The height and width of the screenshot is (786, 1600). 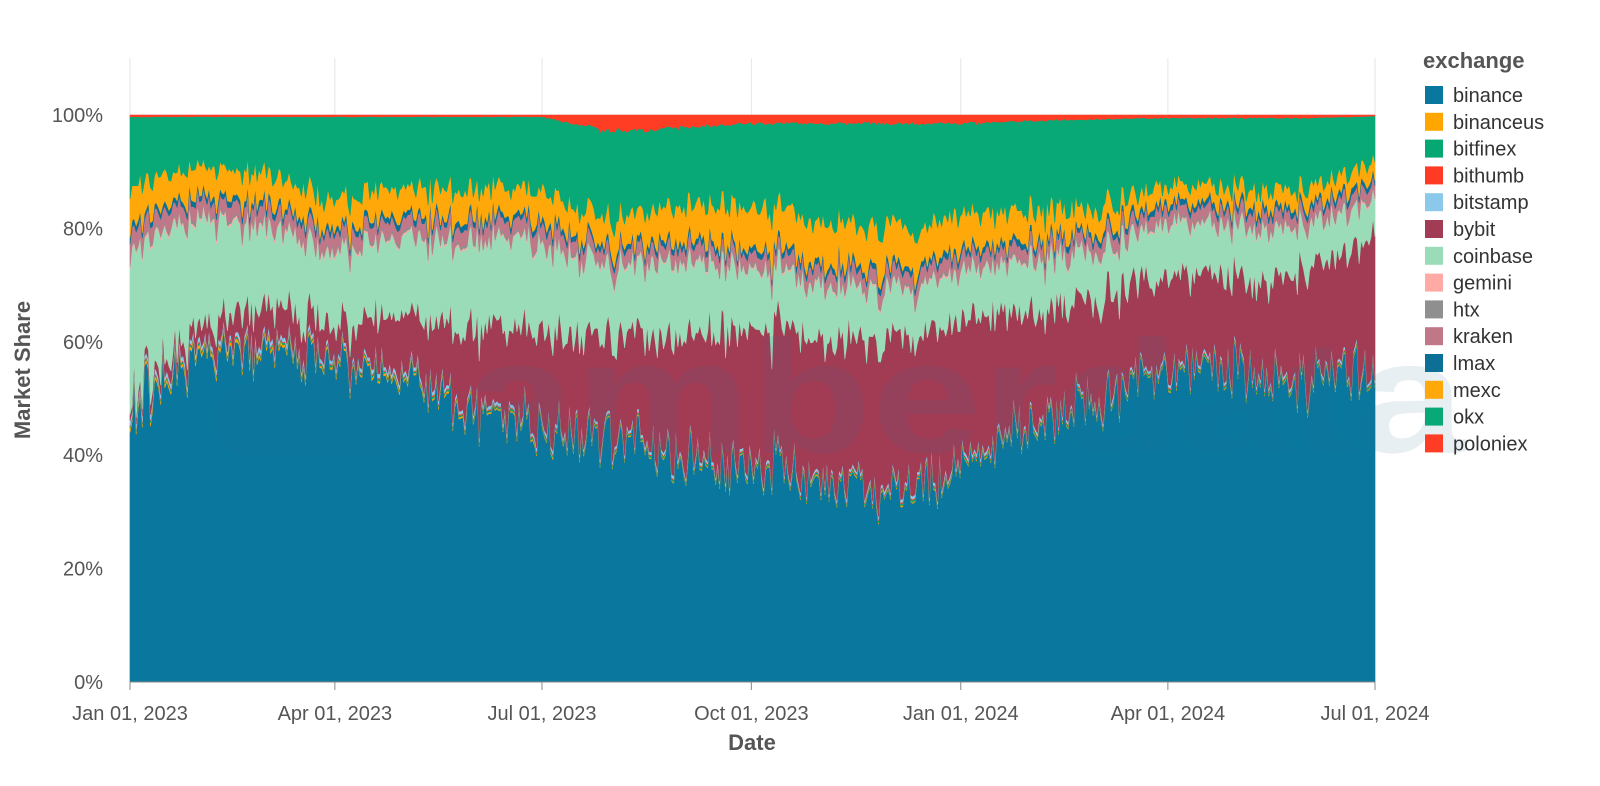 What do you see at coordinates (1490, 444) in the screenshot?
I see `legend-label: poloniex` at bounding box center [1490, 444].